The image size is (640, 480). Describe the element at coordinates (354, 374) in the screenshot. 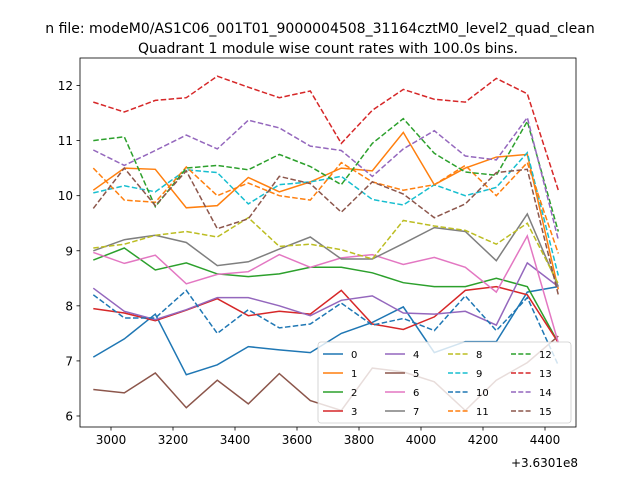

I see `legend-label-1: 1` at that location.